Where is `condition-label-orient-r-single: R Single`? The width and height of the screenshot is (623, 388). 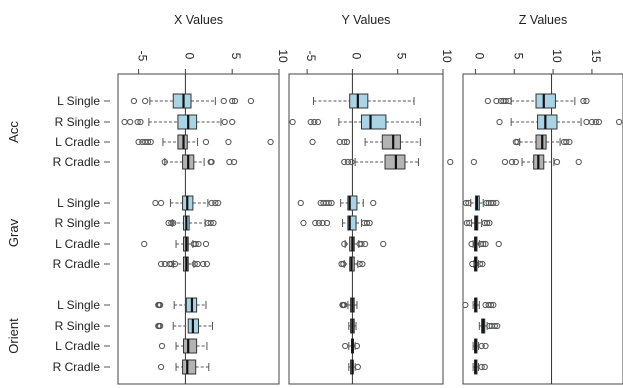
condition-label-orient-r-single: R Single is located at coordinates (78, 326).